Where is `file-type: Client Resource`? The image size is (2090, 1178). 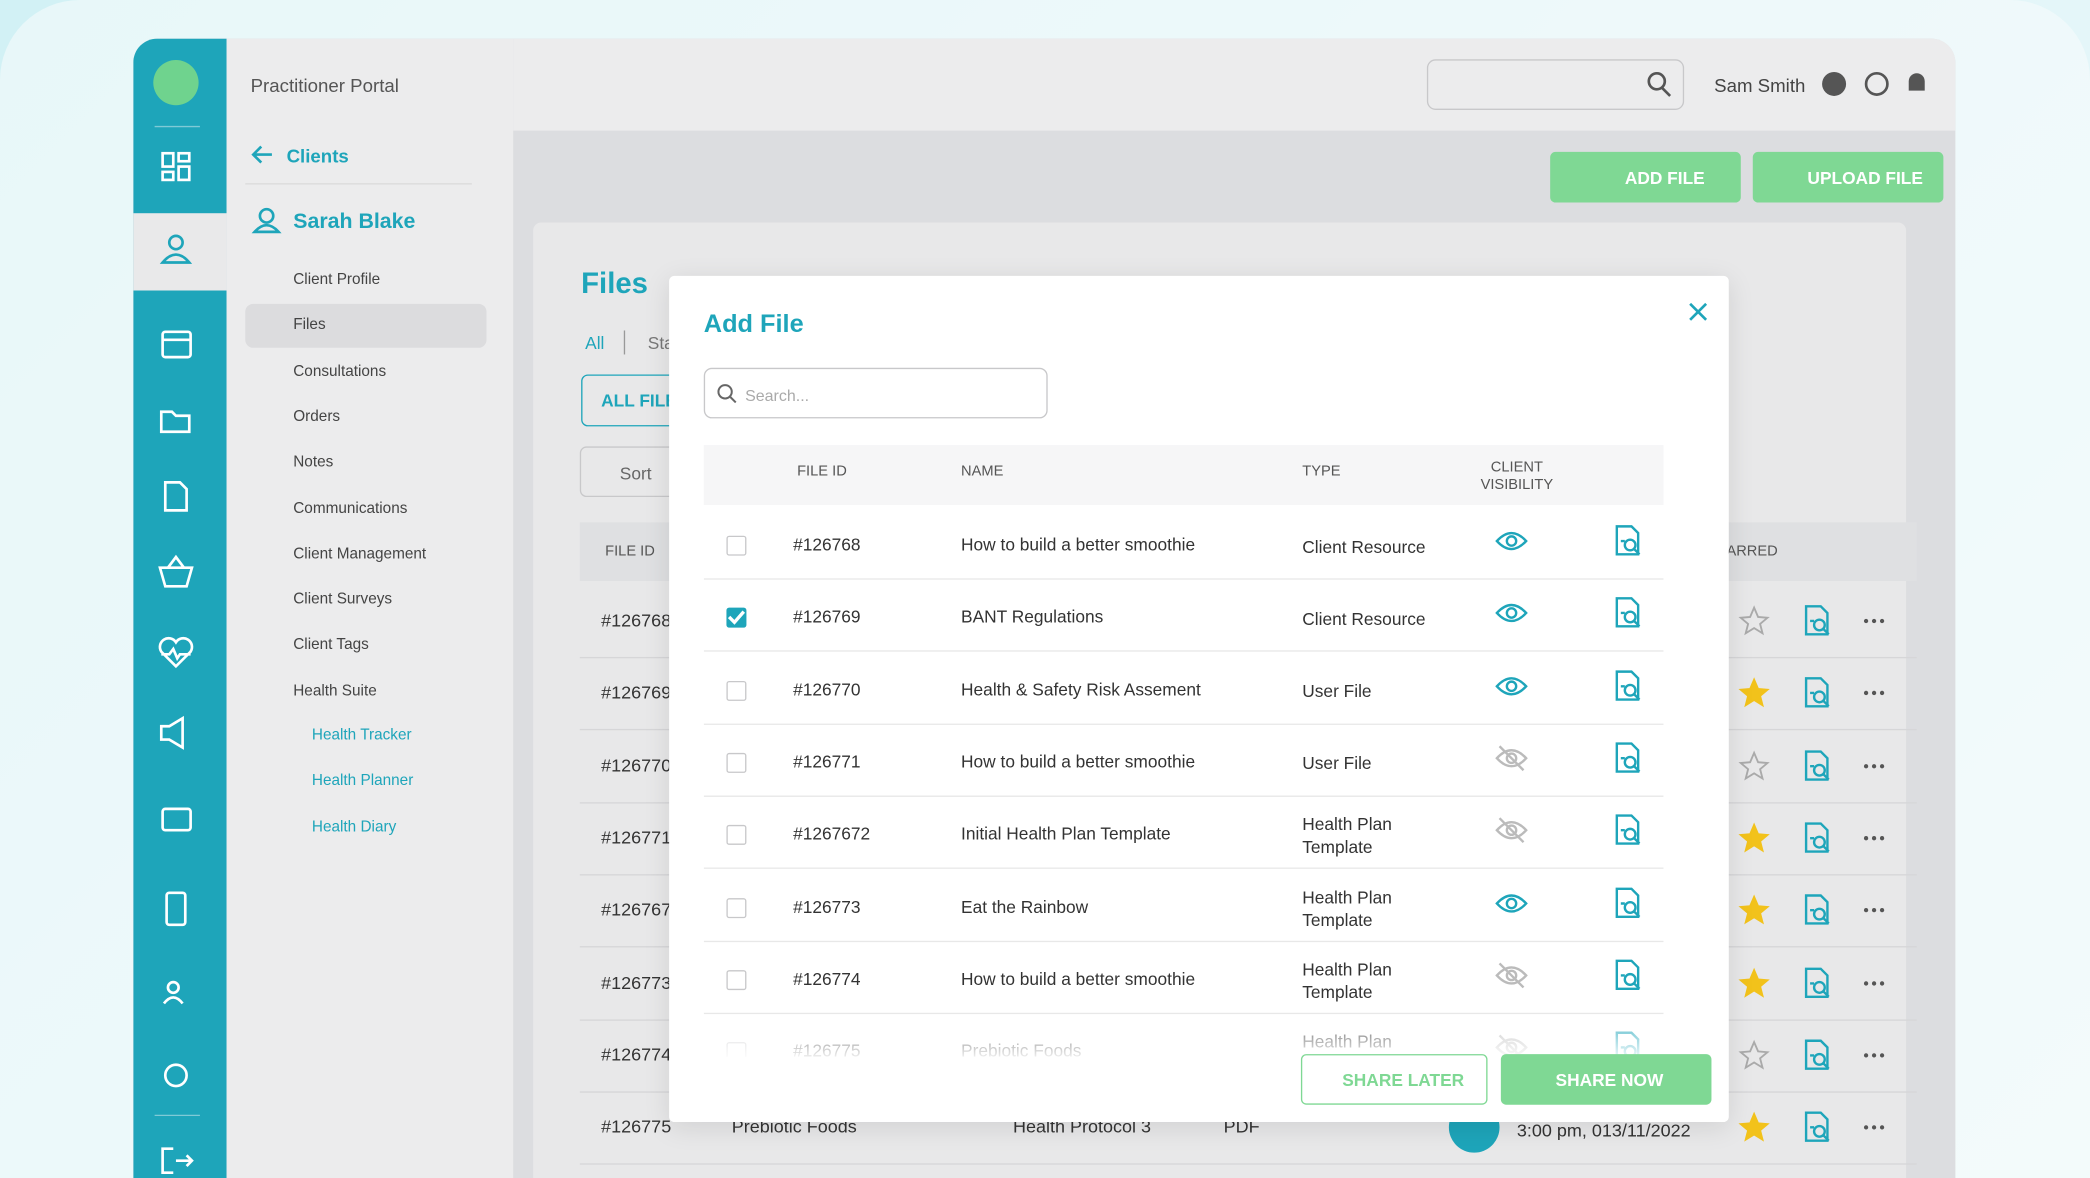 file-type: Client Resource is located at coordinates (1364, 618).